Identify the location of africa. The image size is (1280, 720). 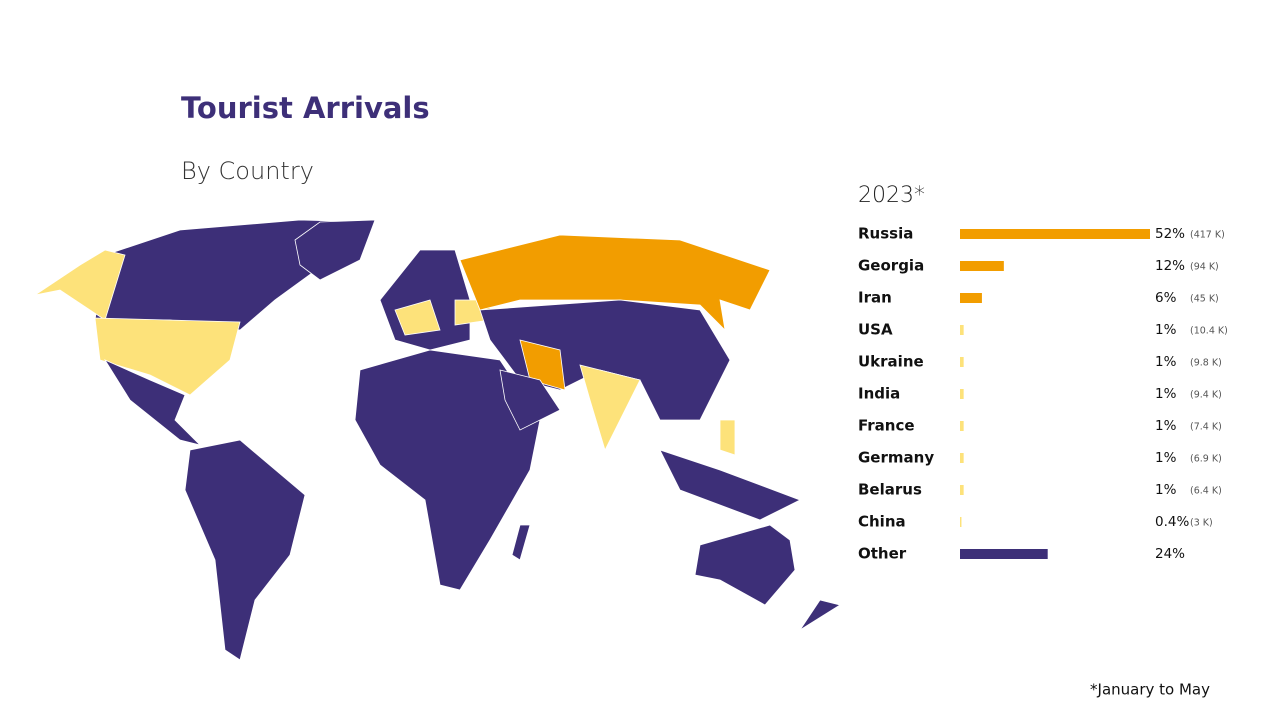
(447, 470).